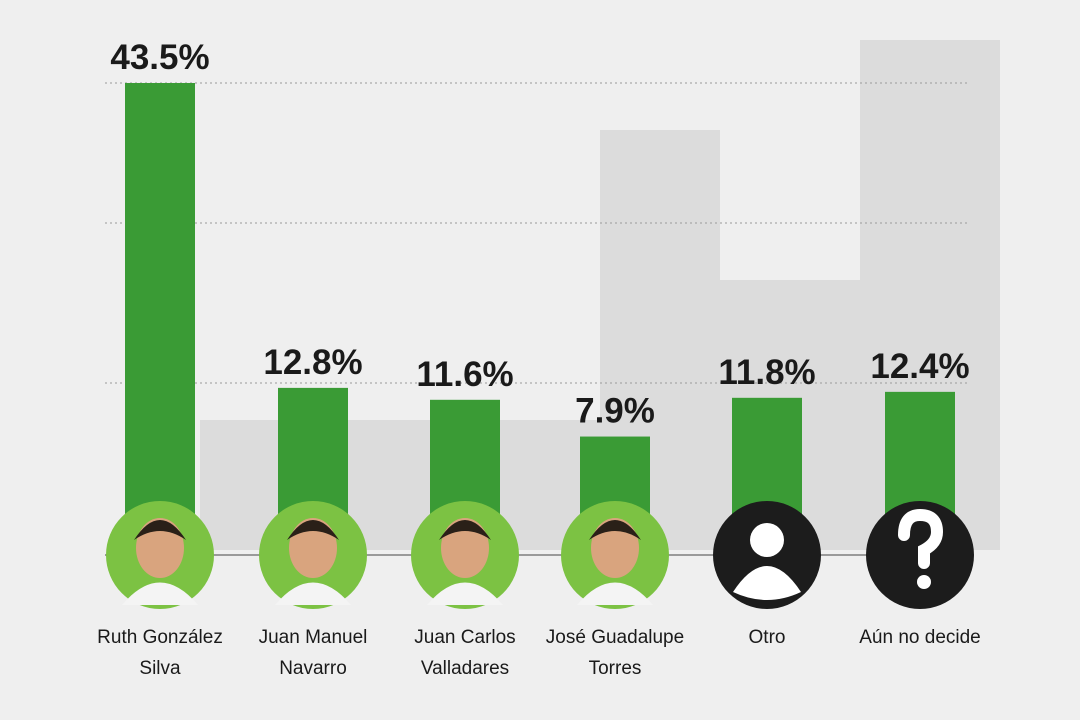 Image resolution: width=1080 pixels, height=720 pixels. Describe the element at coordinates (919, 366) in the screenshot. I see `value-label: 12.4%` at that location.